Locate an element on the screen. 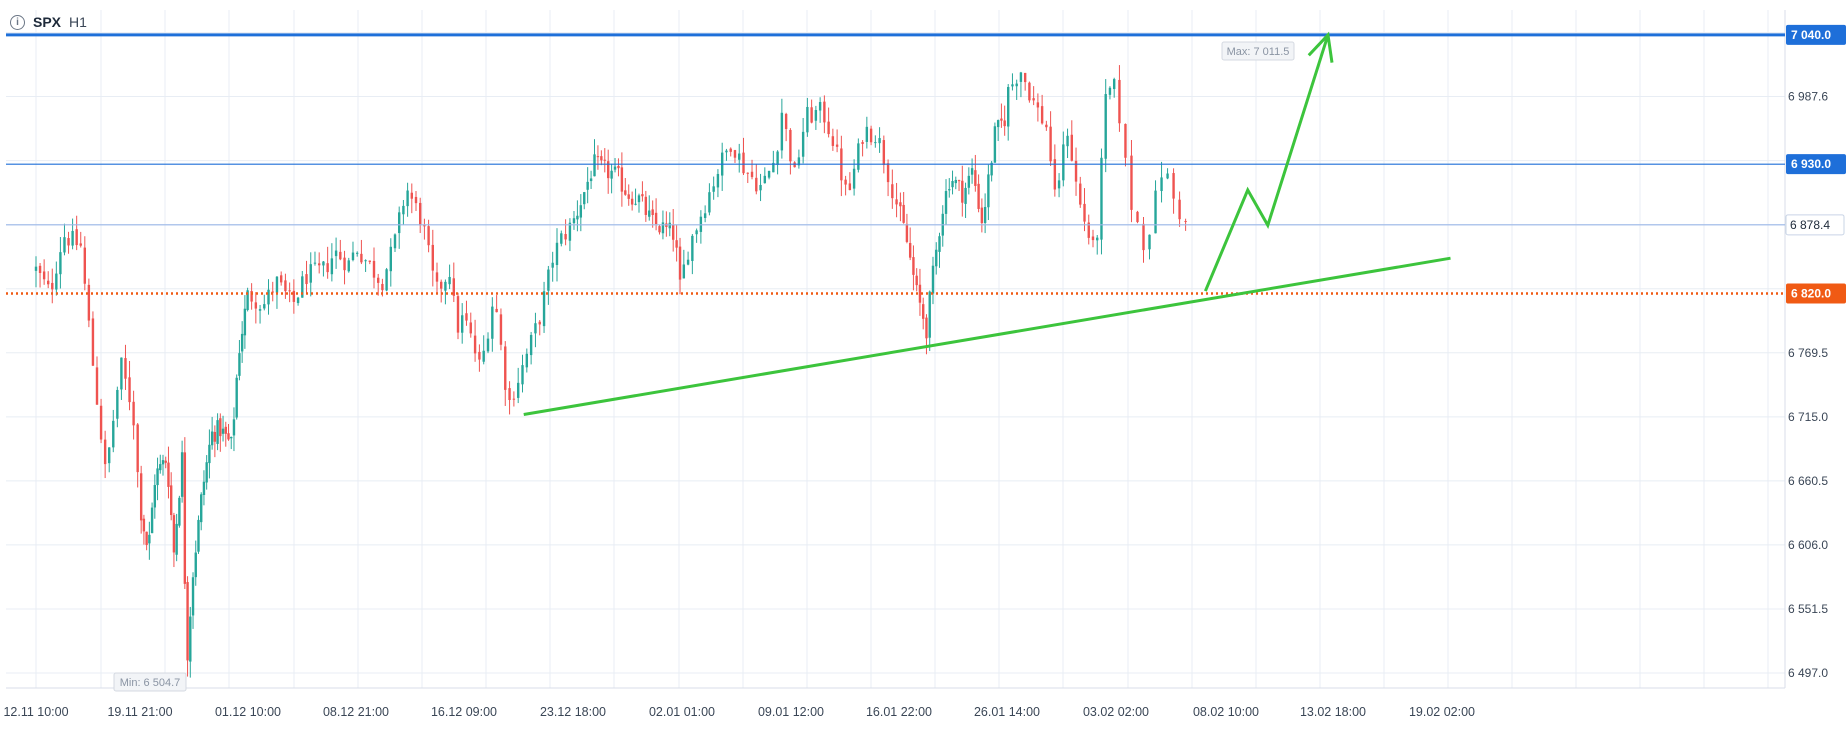  x-tick-label: 02.01 01:00 is located at coordinates (682, 712).